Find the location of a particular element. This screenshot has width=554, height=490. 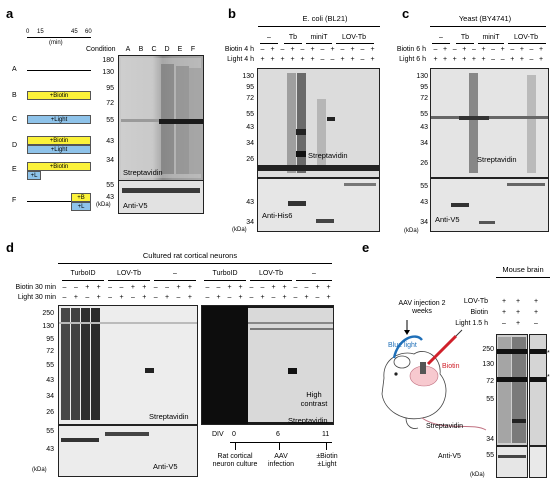

d-div-tick: 6 is located at coordinates (278, 434).